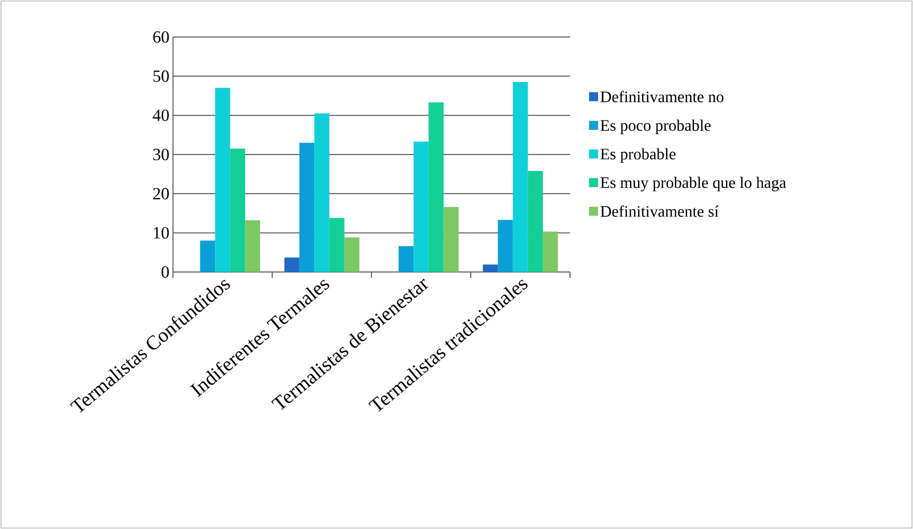 The image size is (913, 529). What do you see at coordinates (655, 127) in the screenshot?
I see `legend-label: Es poco probable` at bounding box center [655, 127].